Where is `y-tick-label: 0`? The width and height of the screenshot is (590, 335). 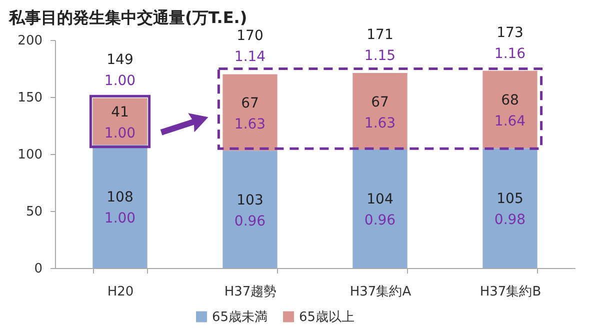 y-tick-label: 0 is located at coordinates (38, 269).